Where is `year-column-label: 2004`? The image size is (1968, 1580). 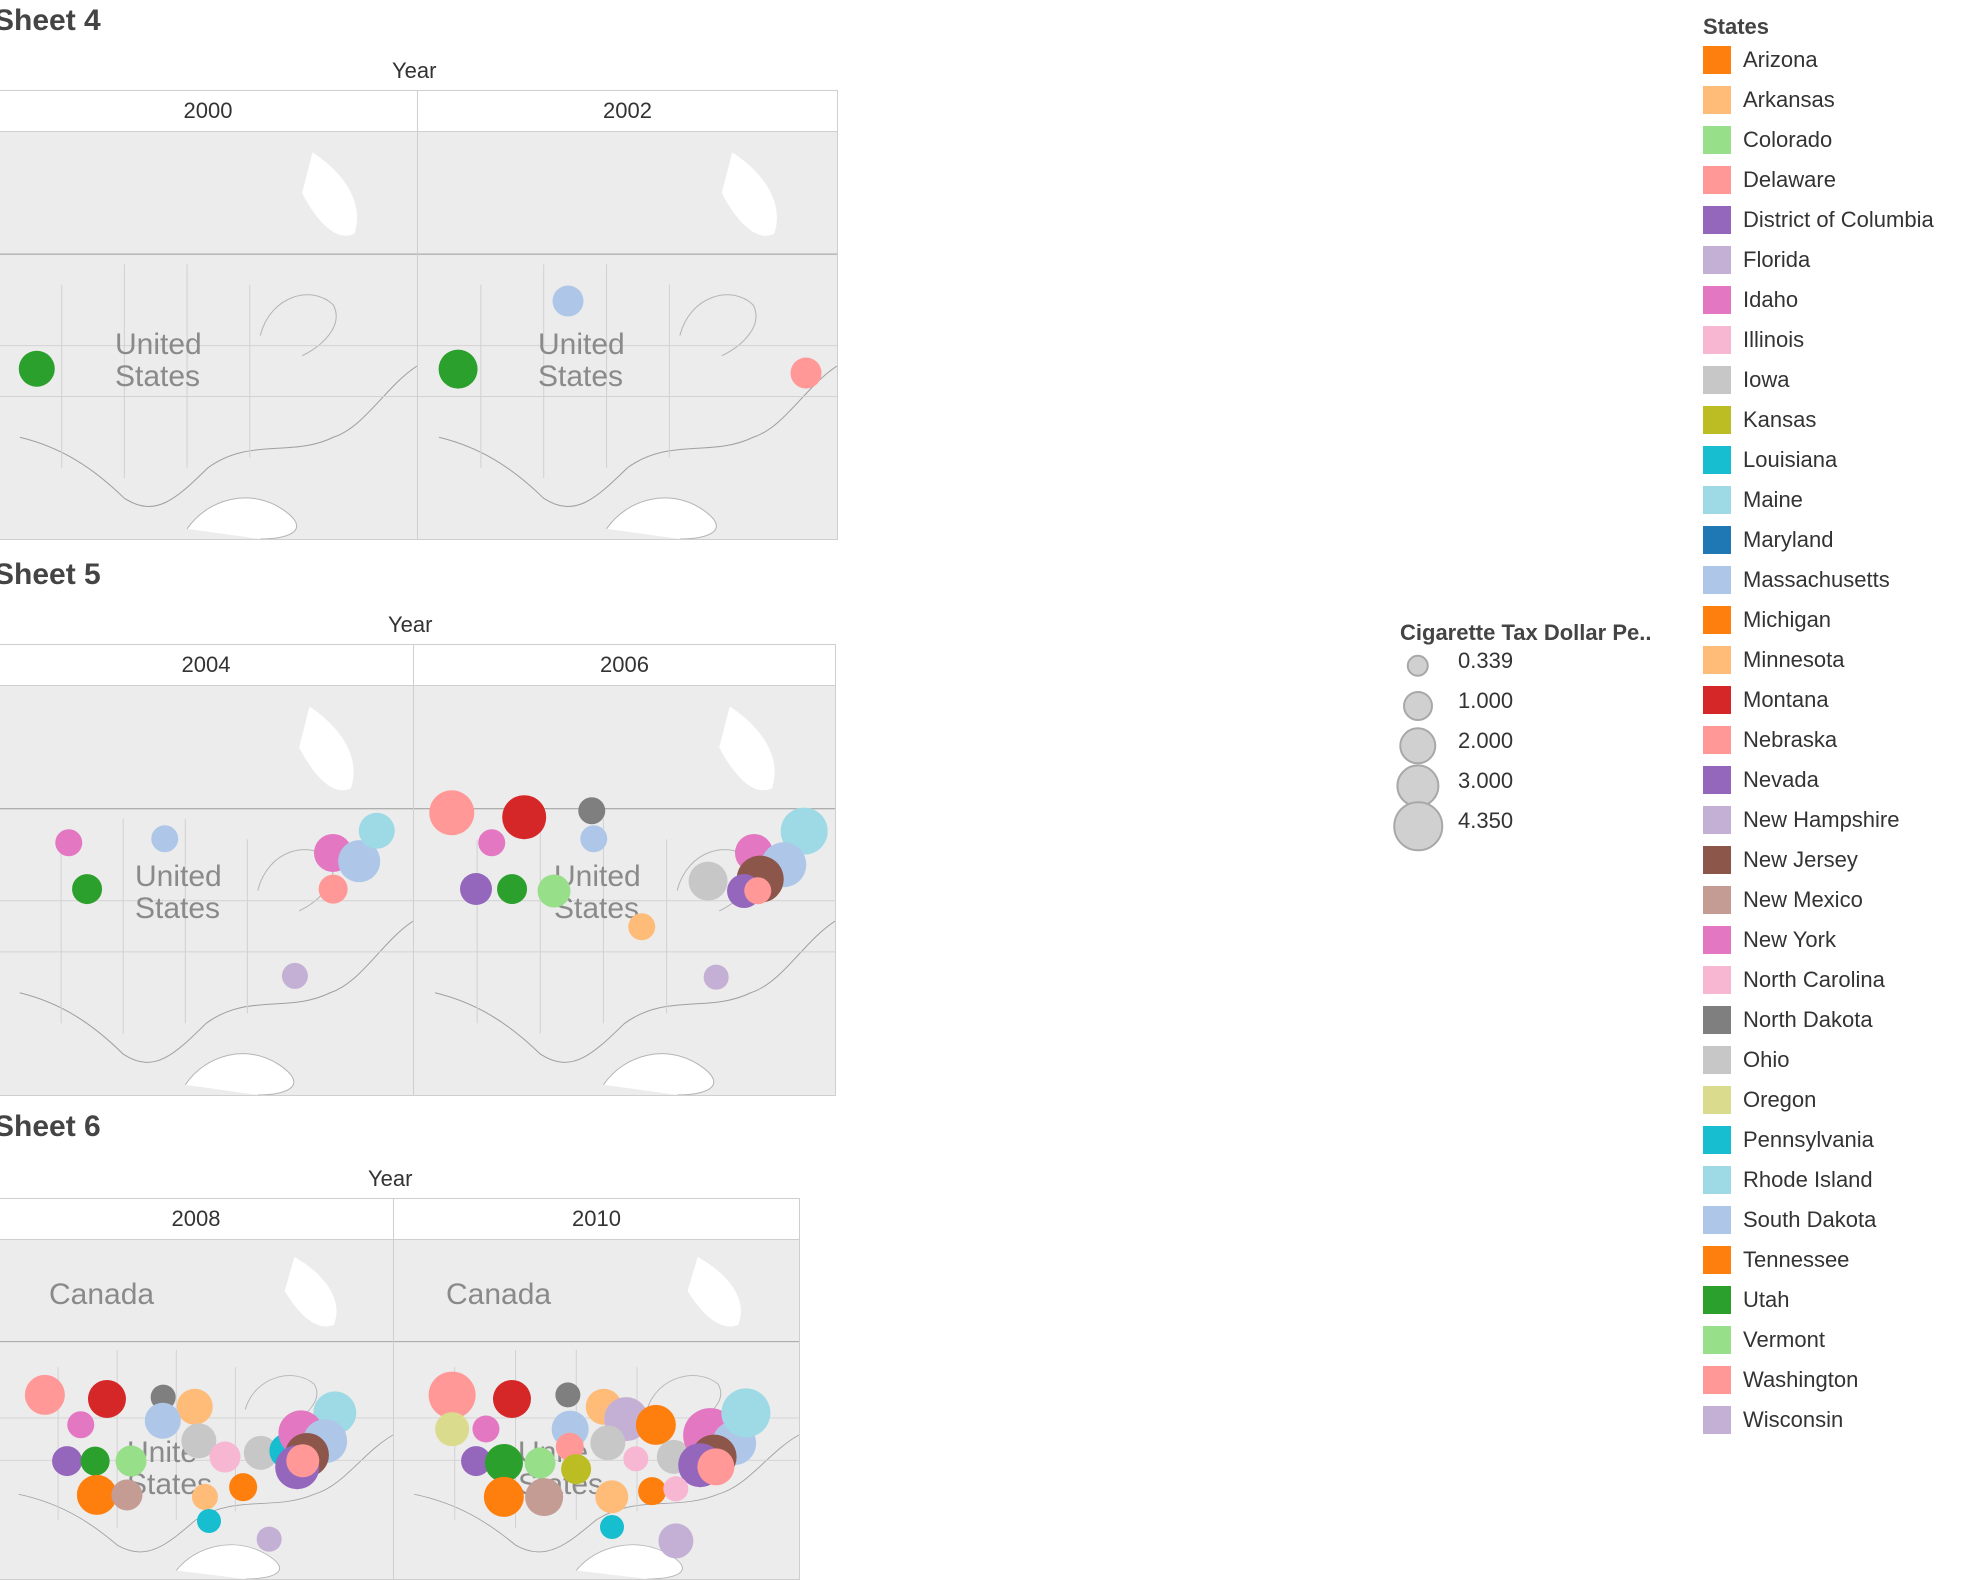
year-column-label: 2004 is located at coordinates (206, 665).